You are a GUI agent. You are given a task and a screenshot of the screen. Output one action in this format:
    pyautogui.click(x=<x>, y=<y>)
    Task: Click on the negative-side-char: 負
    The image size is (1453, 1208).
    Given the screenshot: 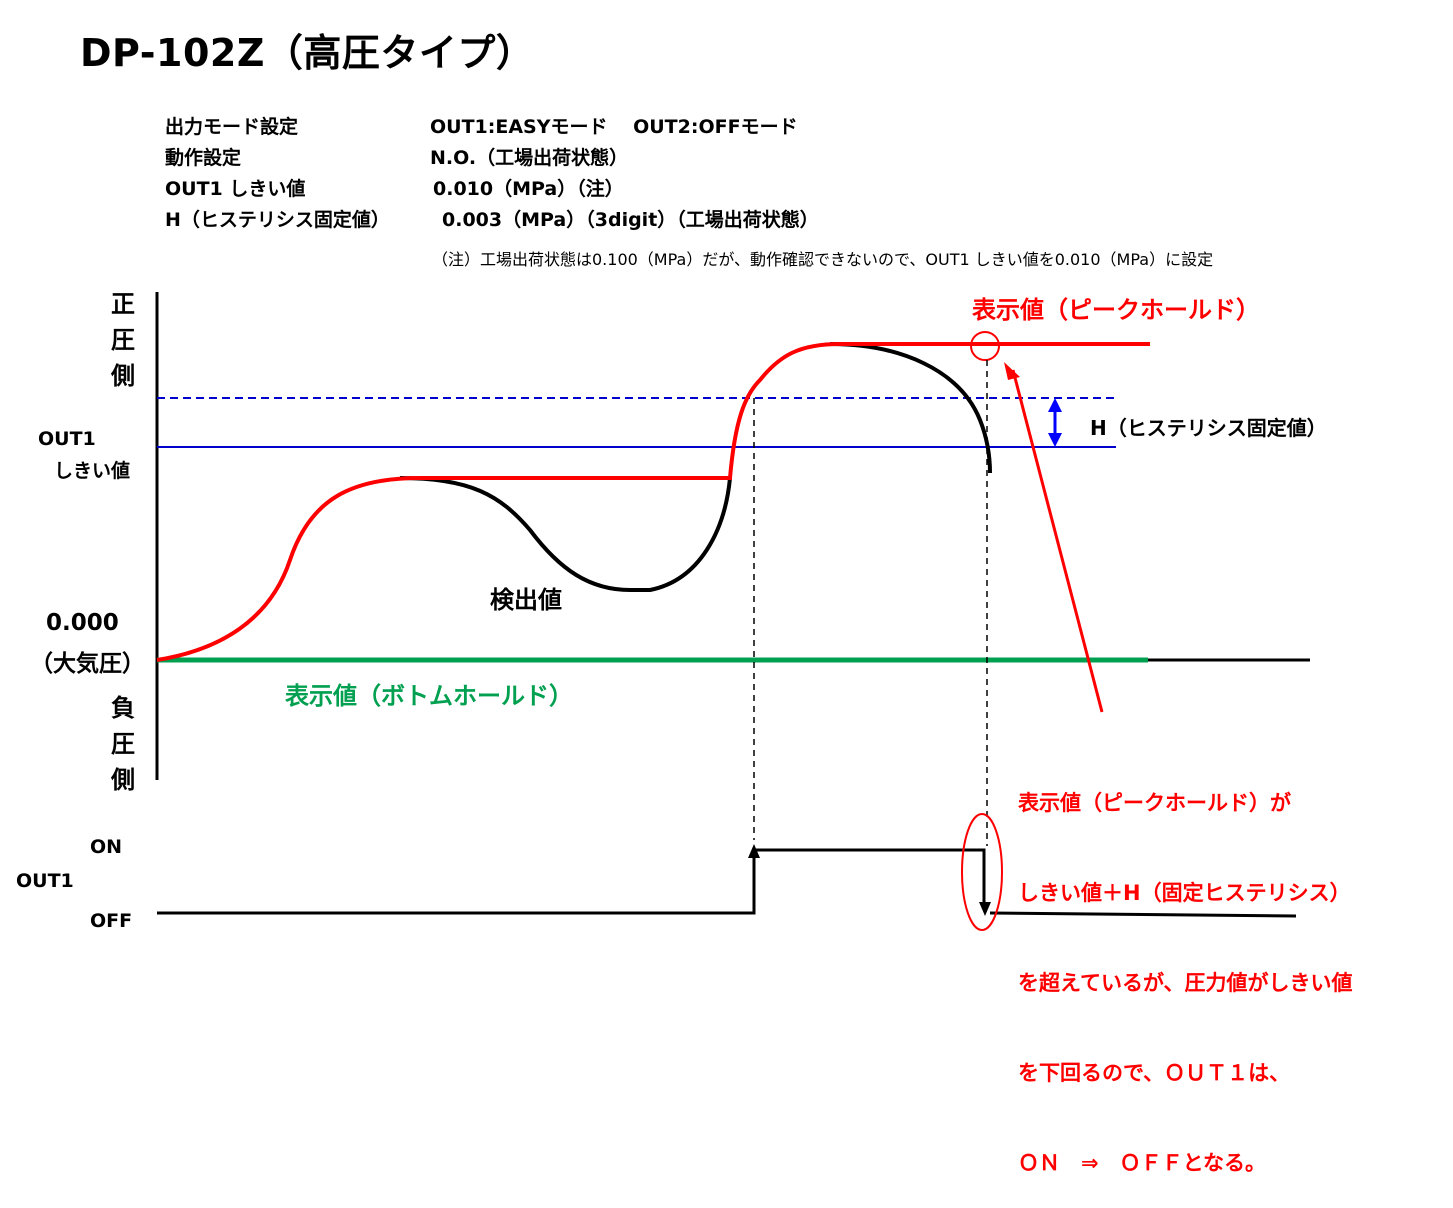 What is the action you would take?
    pyautogui.click(x=123, y=708)
    